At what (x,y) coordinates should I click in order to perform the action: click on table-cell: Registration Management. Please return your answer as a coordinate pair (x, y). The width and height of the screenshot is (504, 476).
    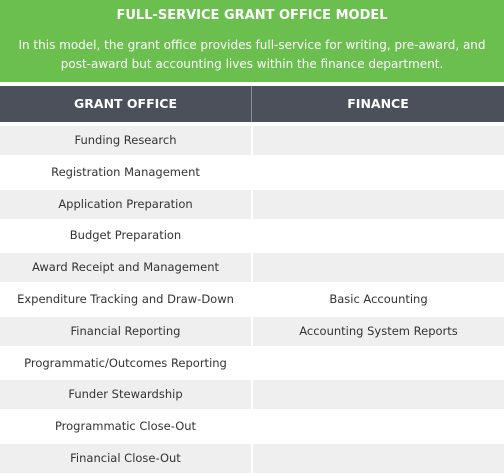
    Looking at the image, I should click on (125, 172).